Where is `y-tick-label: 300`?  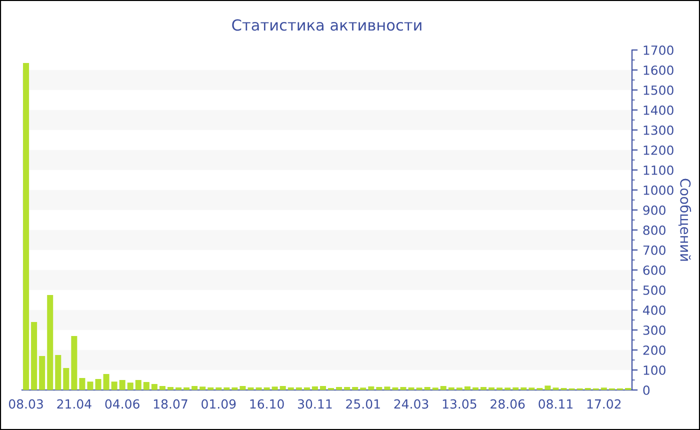
y-tick-label: 300 is located at coordinates (654, 330).